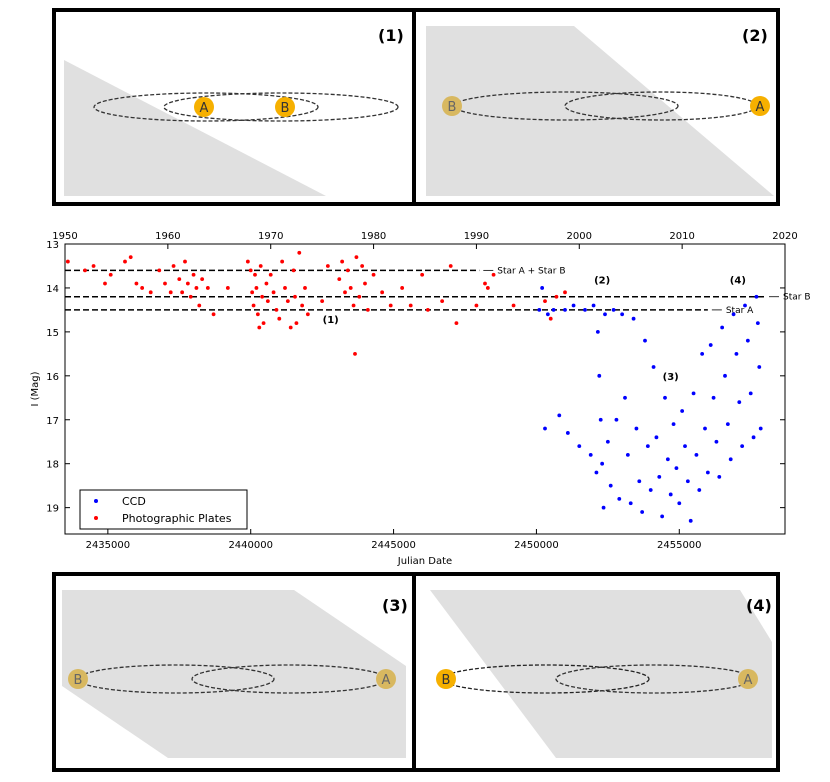 The height and width of the screenshot is (782, 830). What do you see at coordinates (52, 333) in the screenshot?
I see `y-tick-label: 15` at bounding box center [52, 333].